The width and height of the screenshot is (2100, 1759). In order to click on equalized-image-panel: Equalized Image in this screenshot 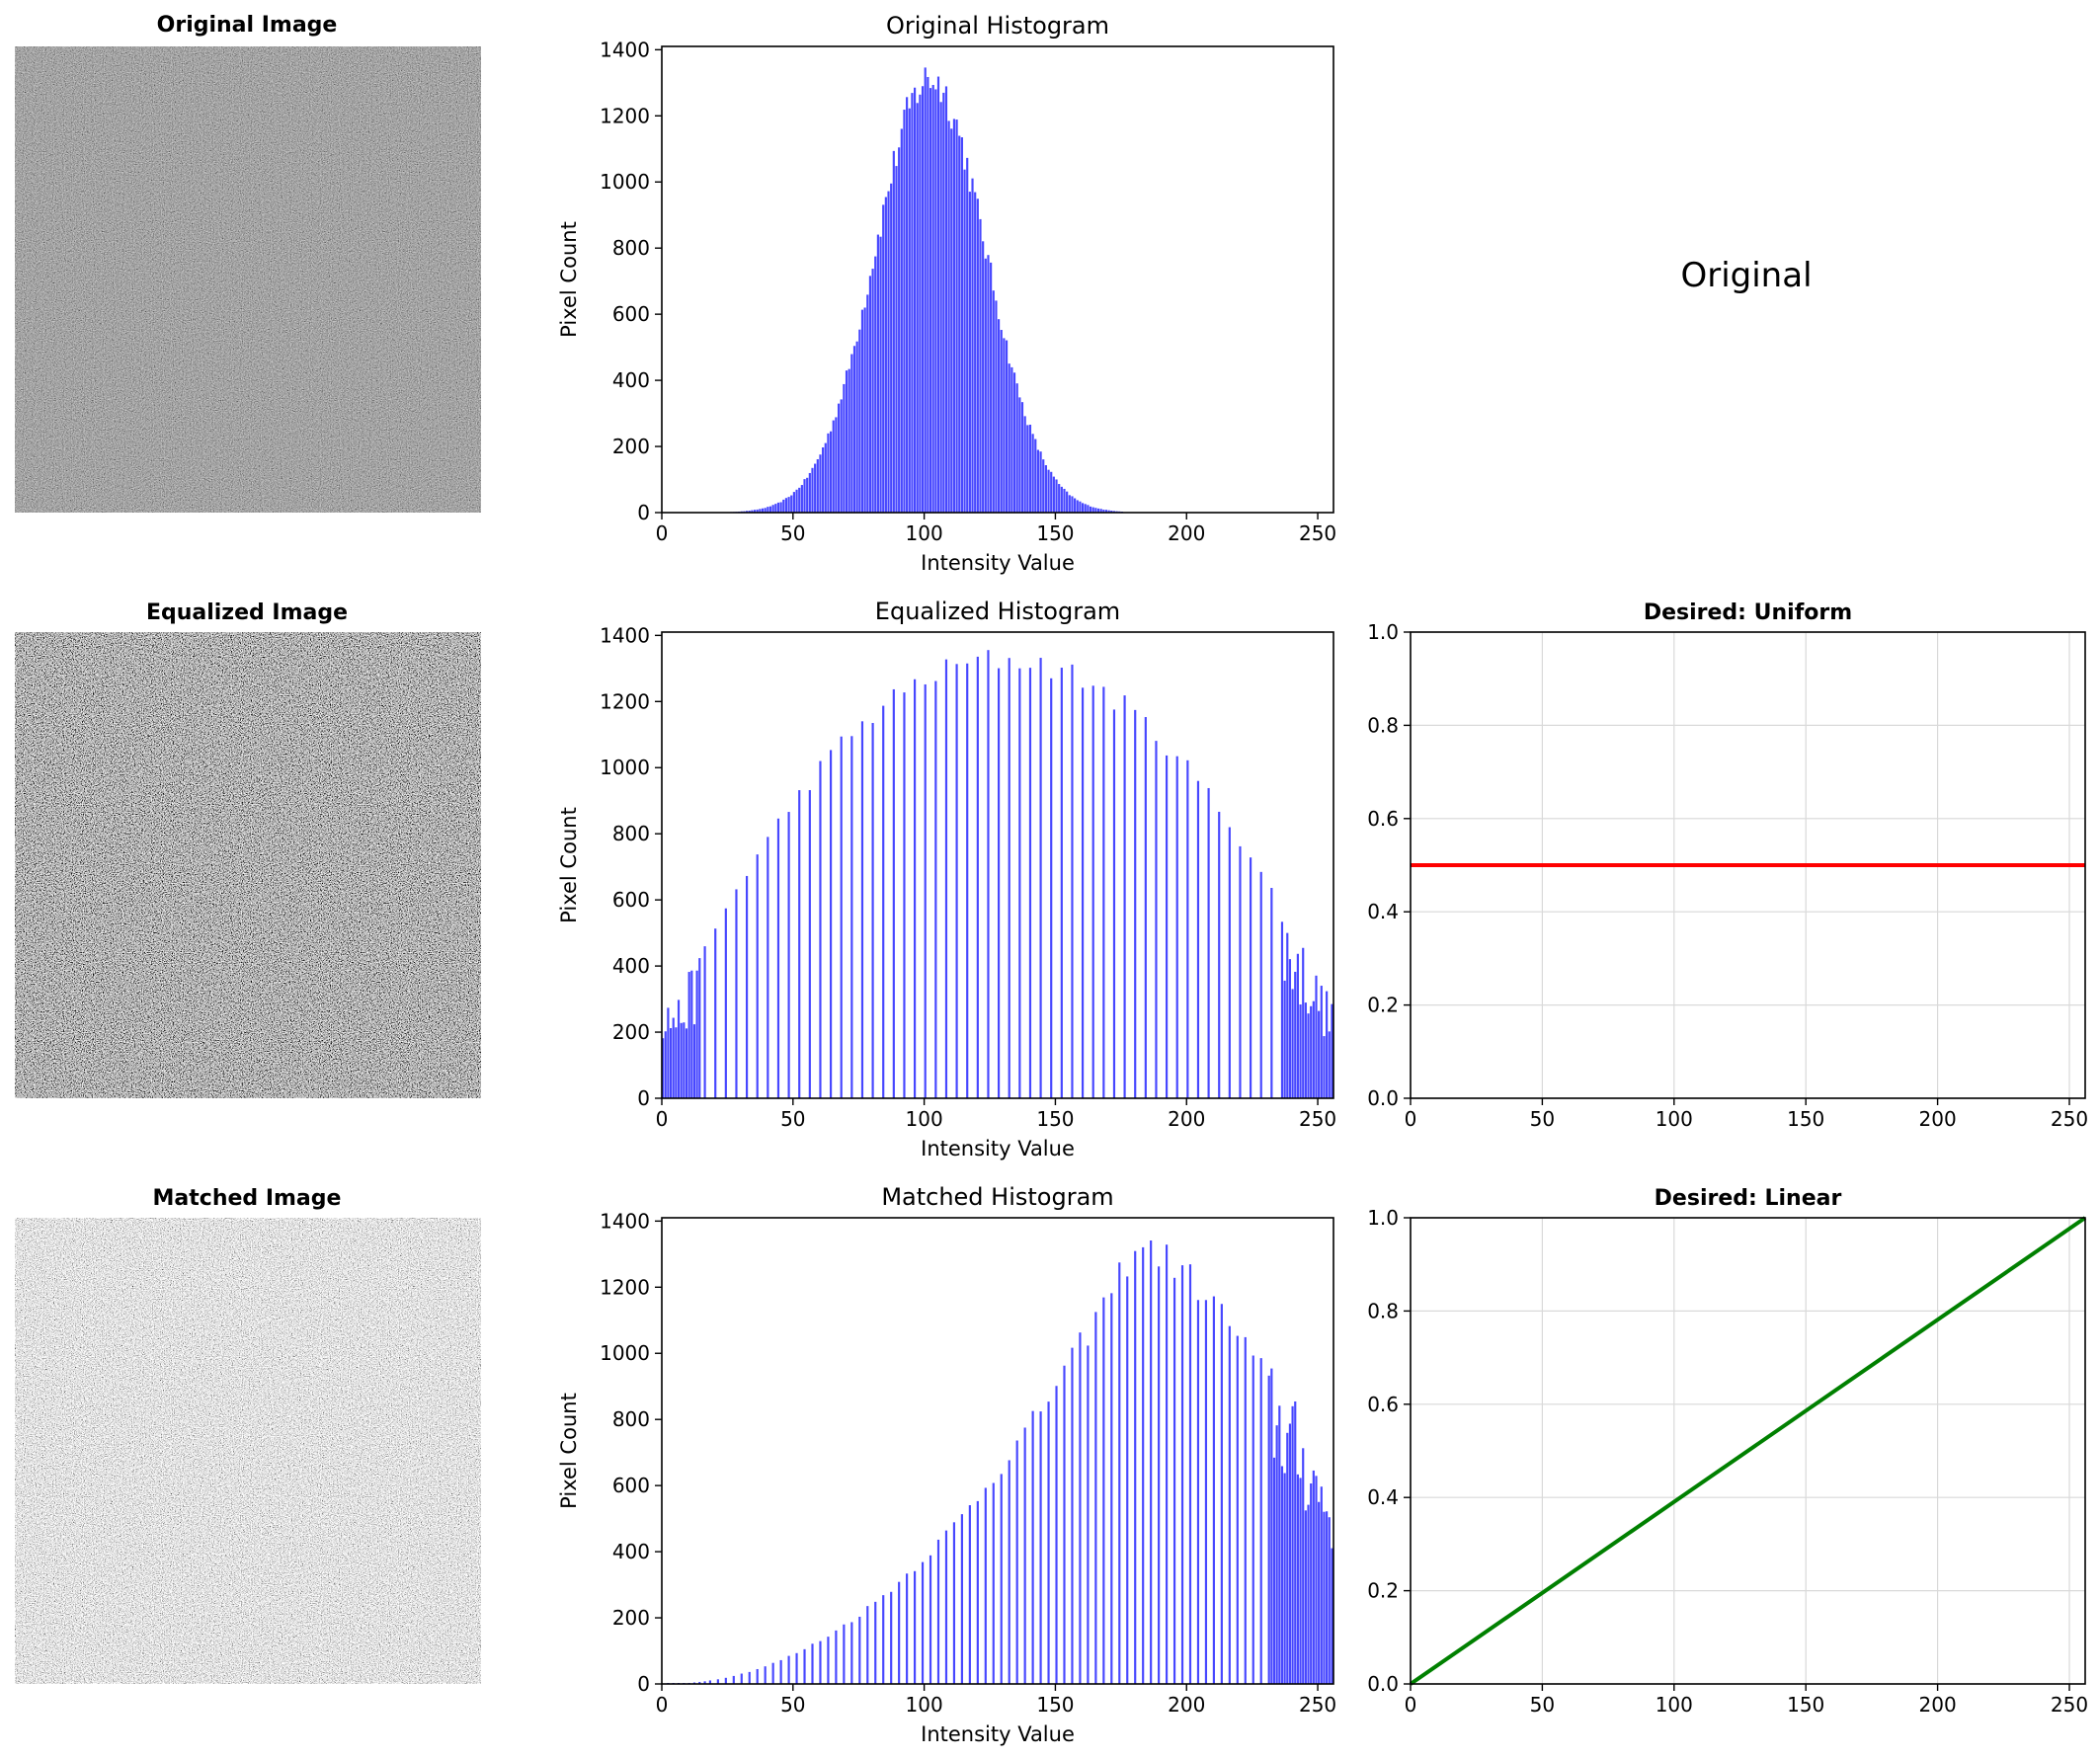, I will do `click(248, 849)`.